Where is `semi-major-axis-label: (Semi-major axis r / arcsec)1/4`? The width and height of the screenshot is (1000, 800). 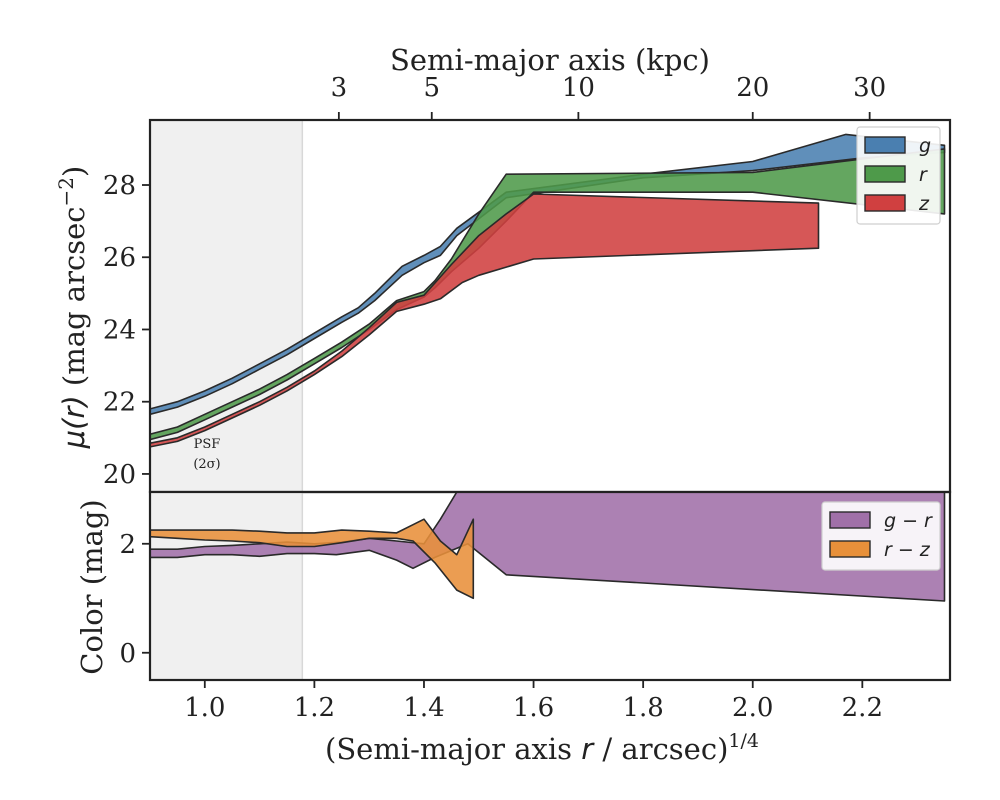 semi-major-axis-label: (Semi-major axis r / arcsec)1/4 is located at coordinates (542, 748).